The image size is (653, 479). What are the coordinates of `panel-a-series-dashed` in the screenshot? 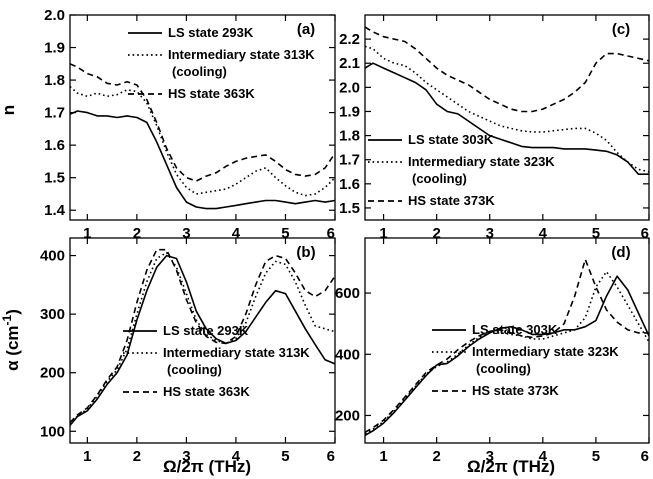 It's located at (202, 122).